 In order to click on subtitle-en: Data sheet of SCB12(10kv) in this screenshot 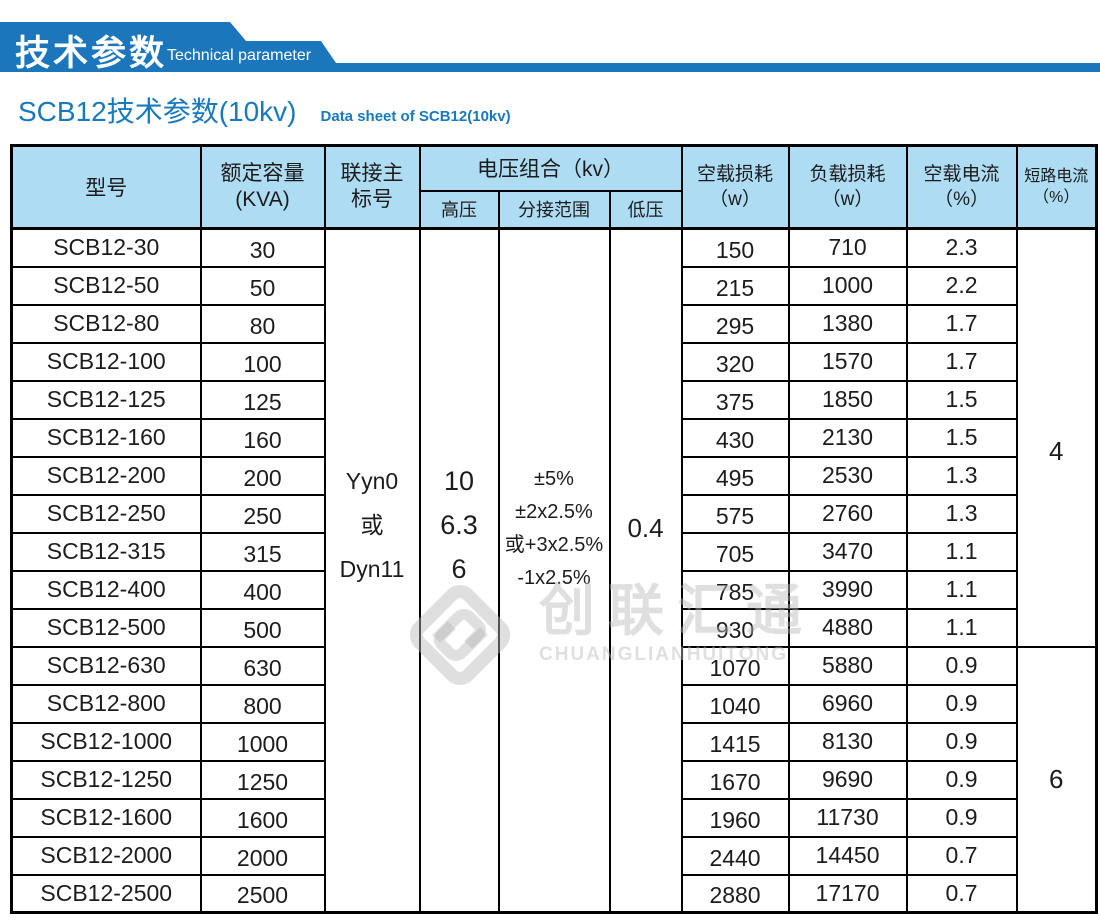, I will do `click(415, 116)`.